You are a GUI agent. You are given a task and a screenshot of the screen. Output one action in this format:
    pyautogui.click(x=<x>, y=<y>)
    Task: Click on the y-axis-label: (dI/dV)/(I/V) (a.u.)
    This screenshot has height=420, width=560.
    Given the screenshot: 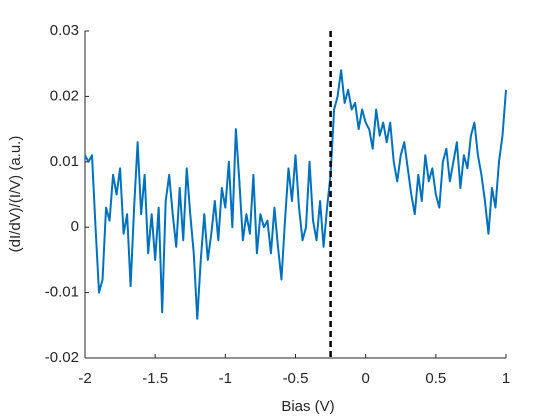 What is the action you would take?
    pyautogui.click(x=15, y=194)
    